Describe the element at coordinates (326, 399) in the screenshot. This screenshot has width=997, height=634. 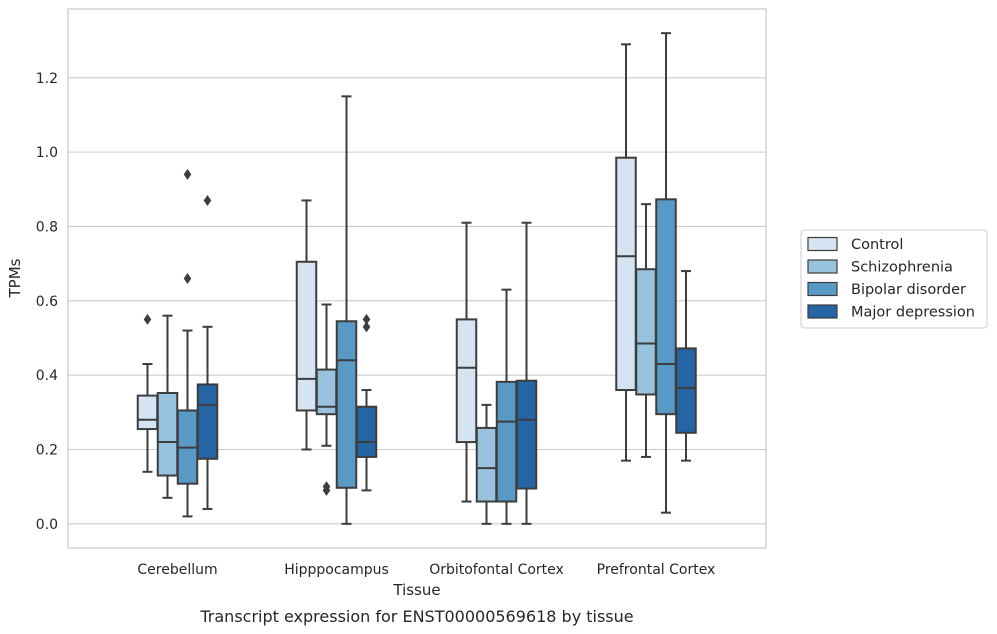
I see `box-hipppocampus-schizophrenia` at that location.